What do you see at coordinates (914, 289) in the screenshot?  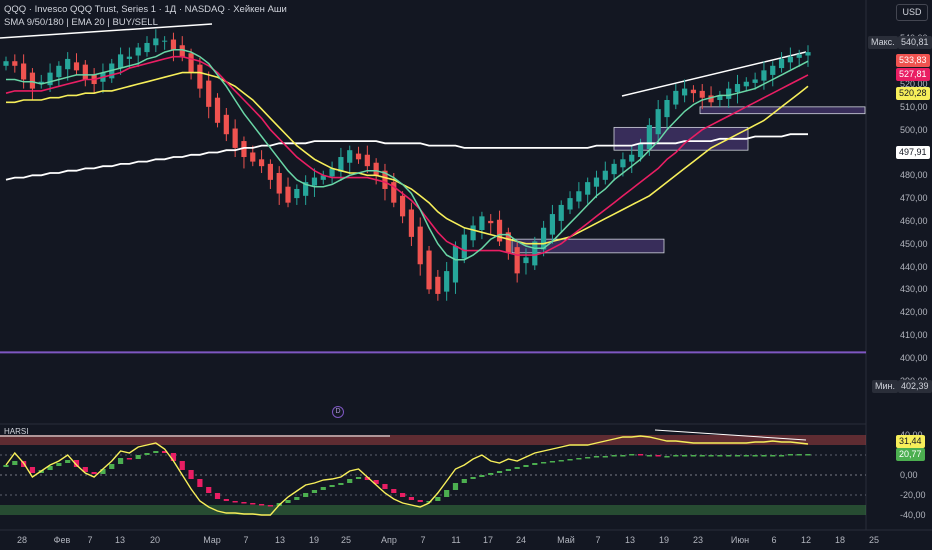 I see `price-tick-label: 430,00` at bounding box center [914, 289].